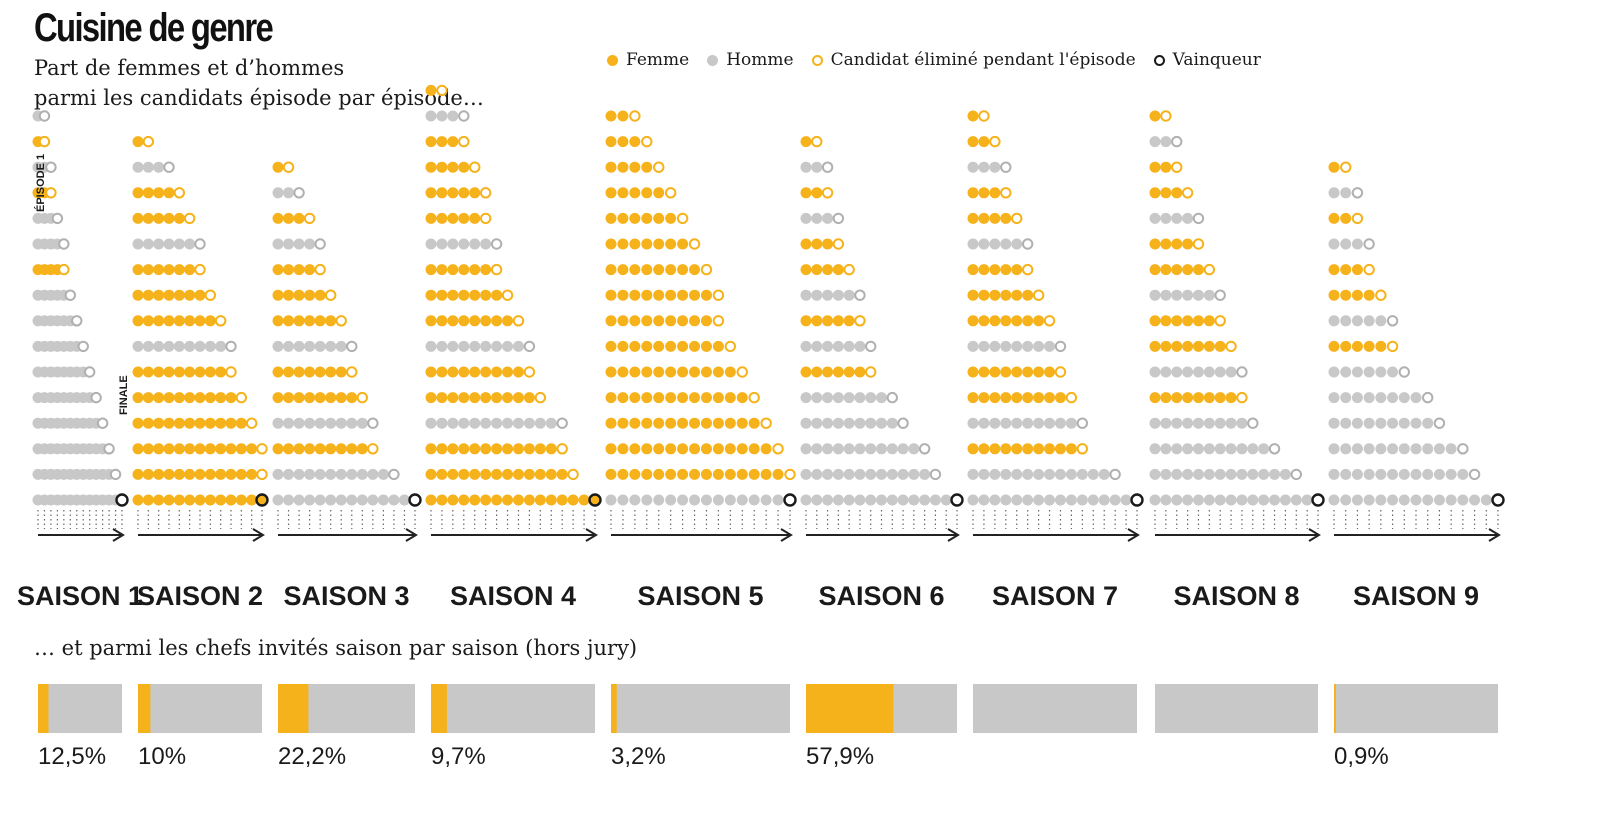 Image resolution: width=1600 pixels, height=827 pixels. What do you see at coordinates (638, 756) in the screenshot?
I see `guest-chefs-pct-label: 3,2%` at bounding box center [638, 756].